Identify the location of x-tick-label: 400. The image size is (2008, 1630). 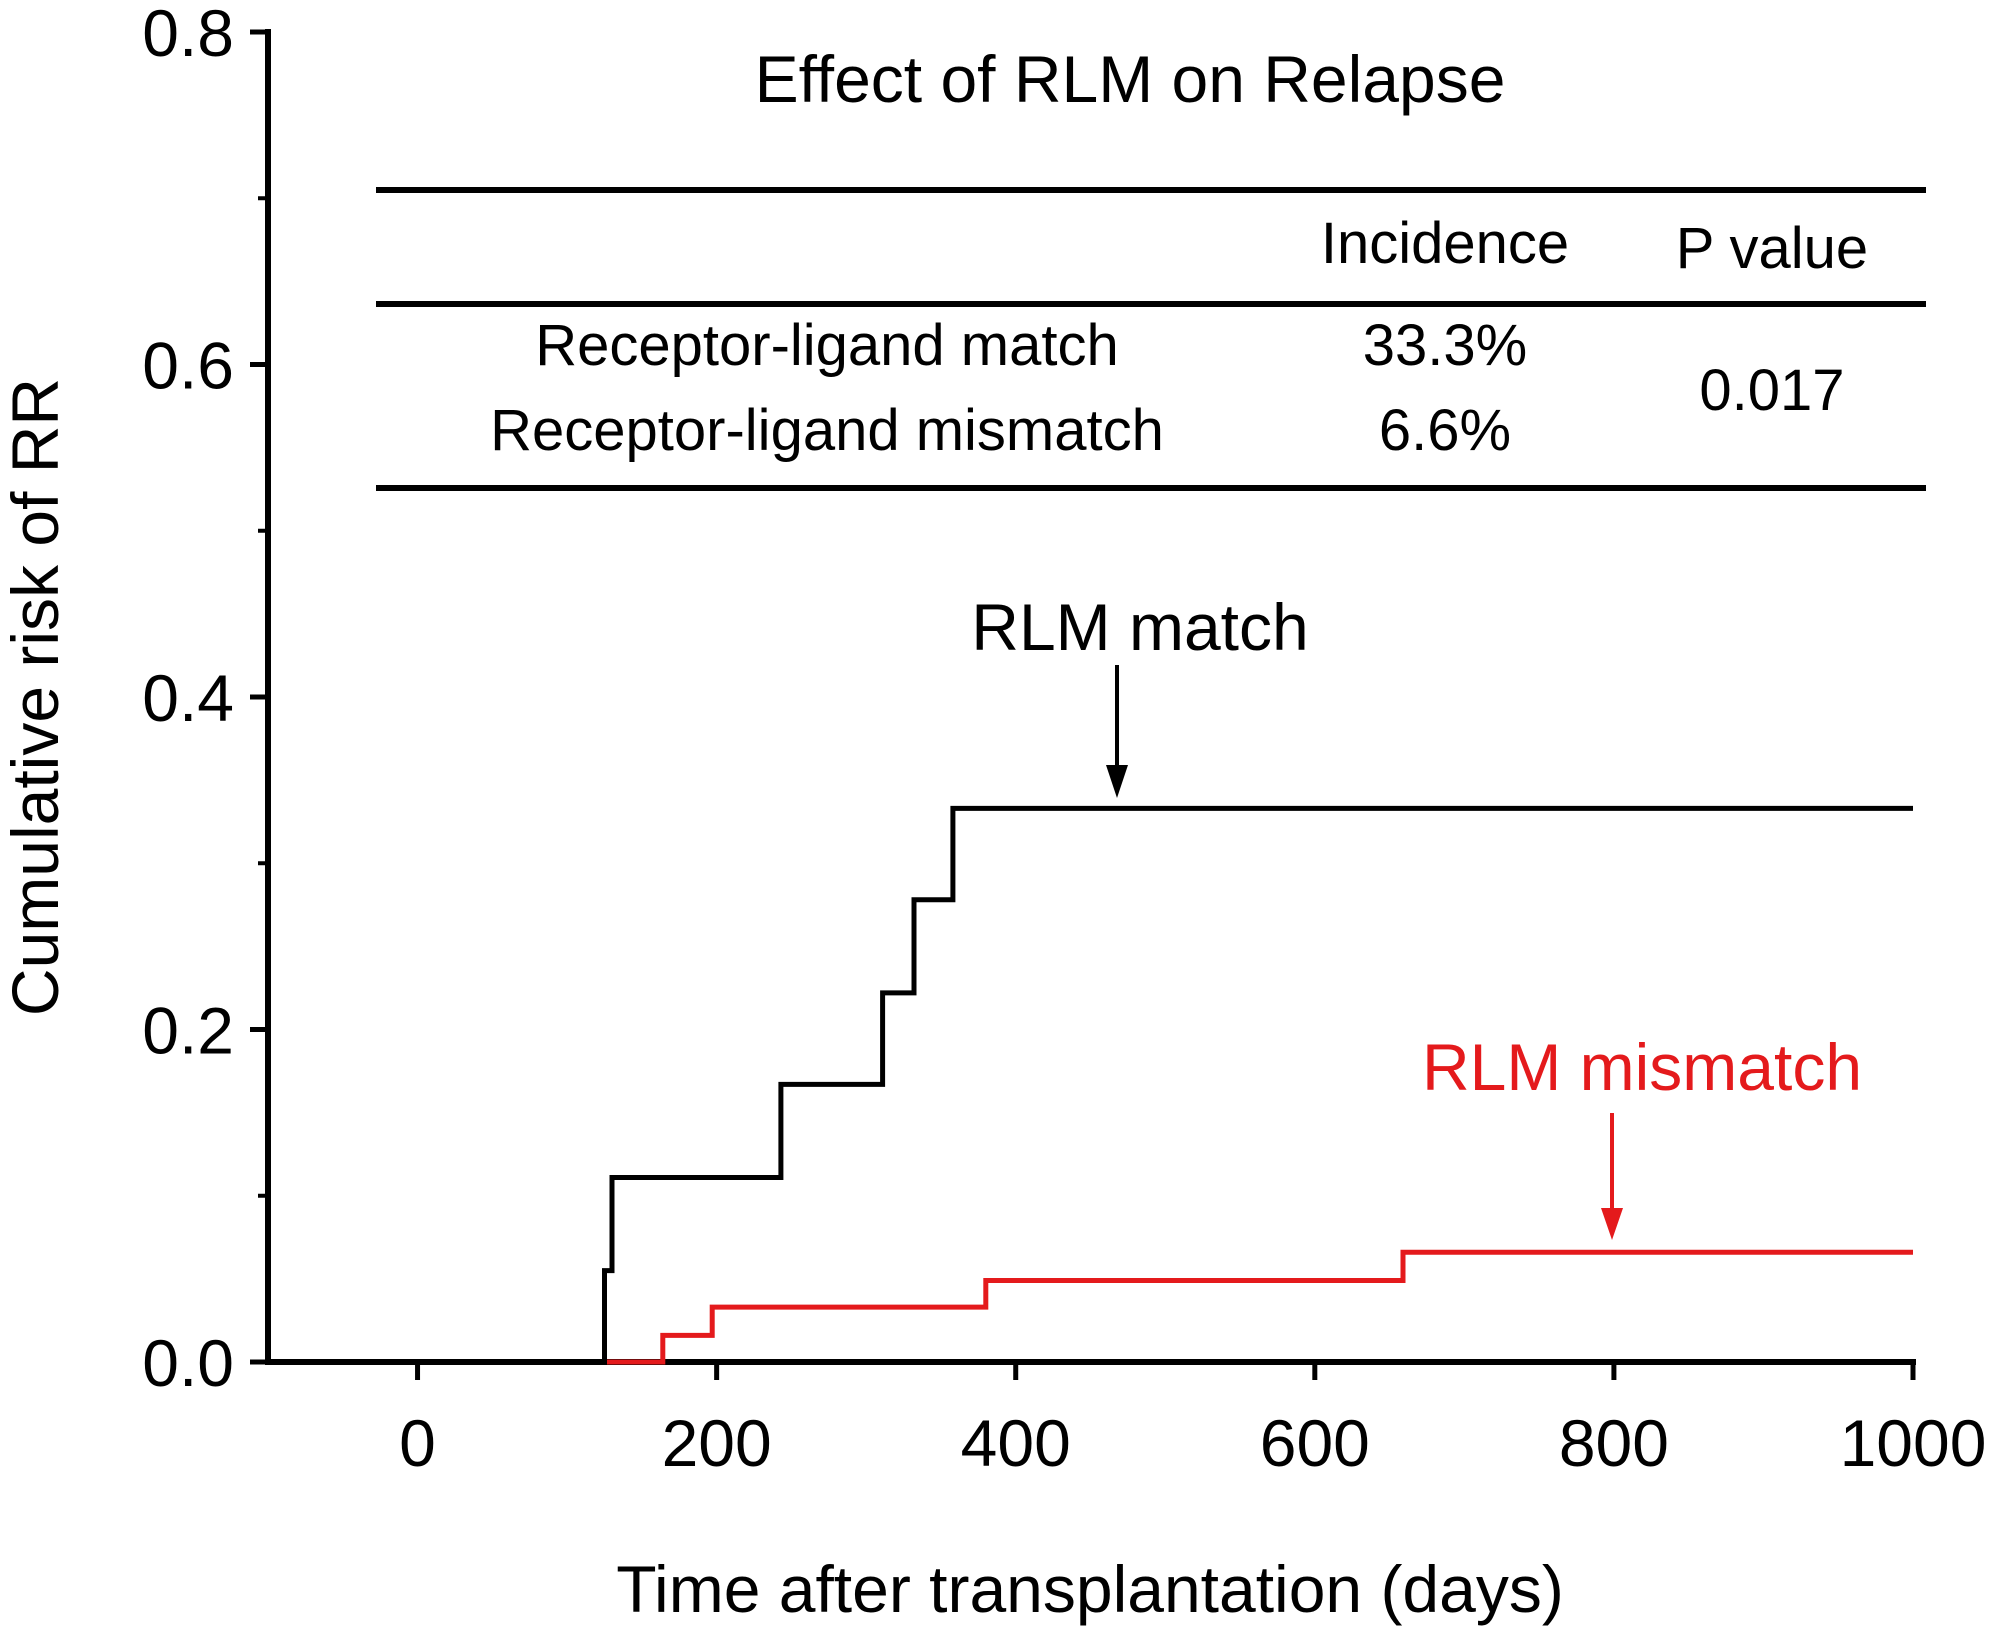
(1016, 1443).